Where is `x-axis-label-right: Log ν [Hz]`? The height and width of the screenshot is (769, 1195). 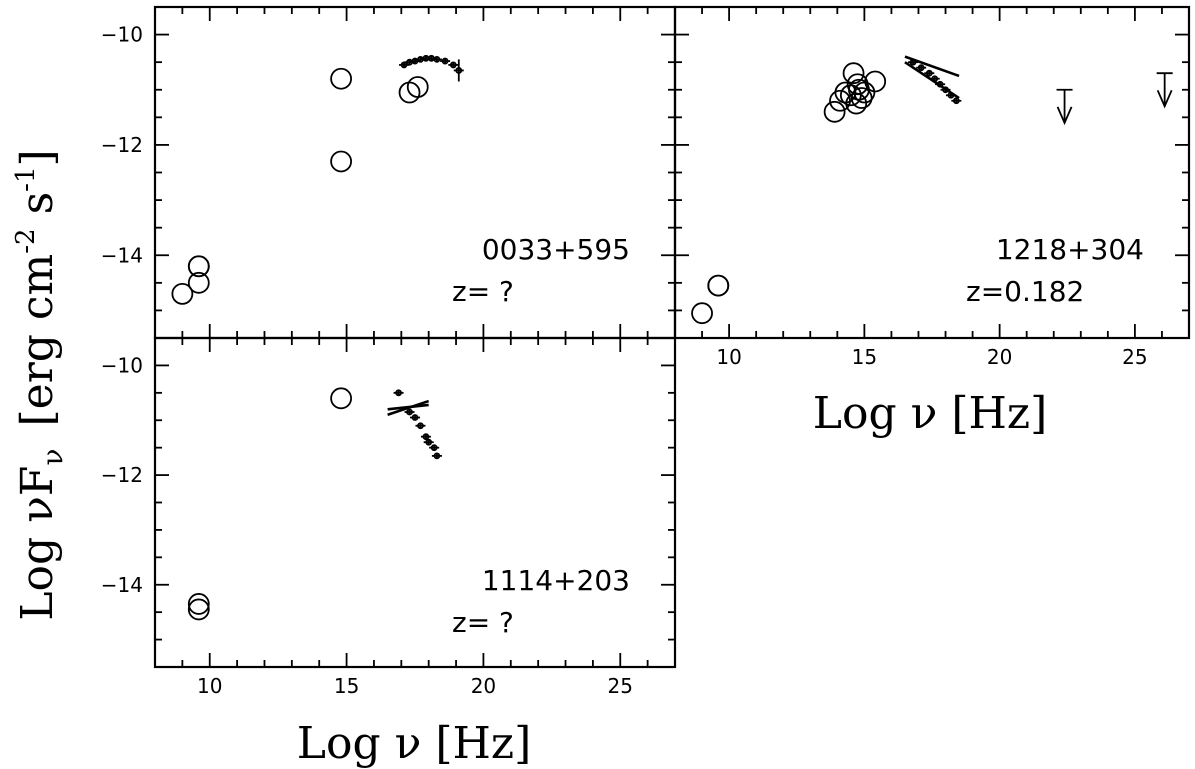 x-axis-label-right: Log ν [Hz] is located at coordinates (930, 413).